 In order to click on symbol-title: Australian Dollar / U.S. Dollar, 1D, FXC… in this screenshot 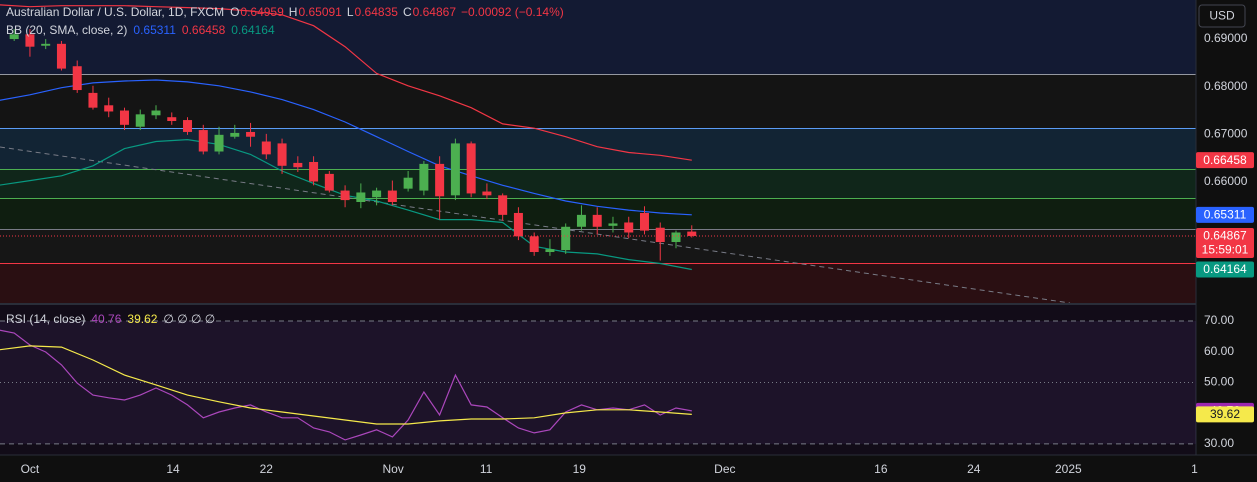, I will do `click(115, 12)`.